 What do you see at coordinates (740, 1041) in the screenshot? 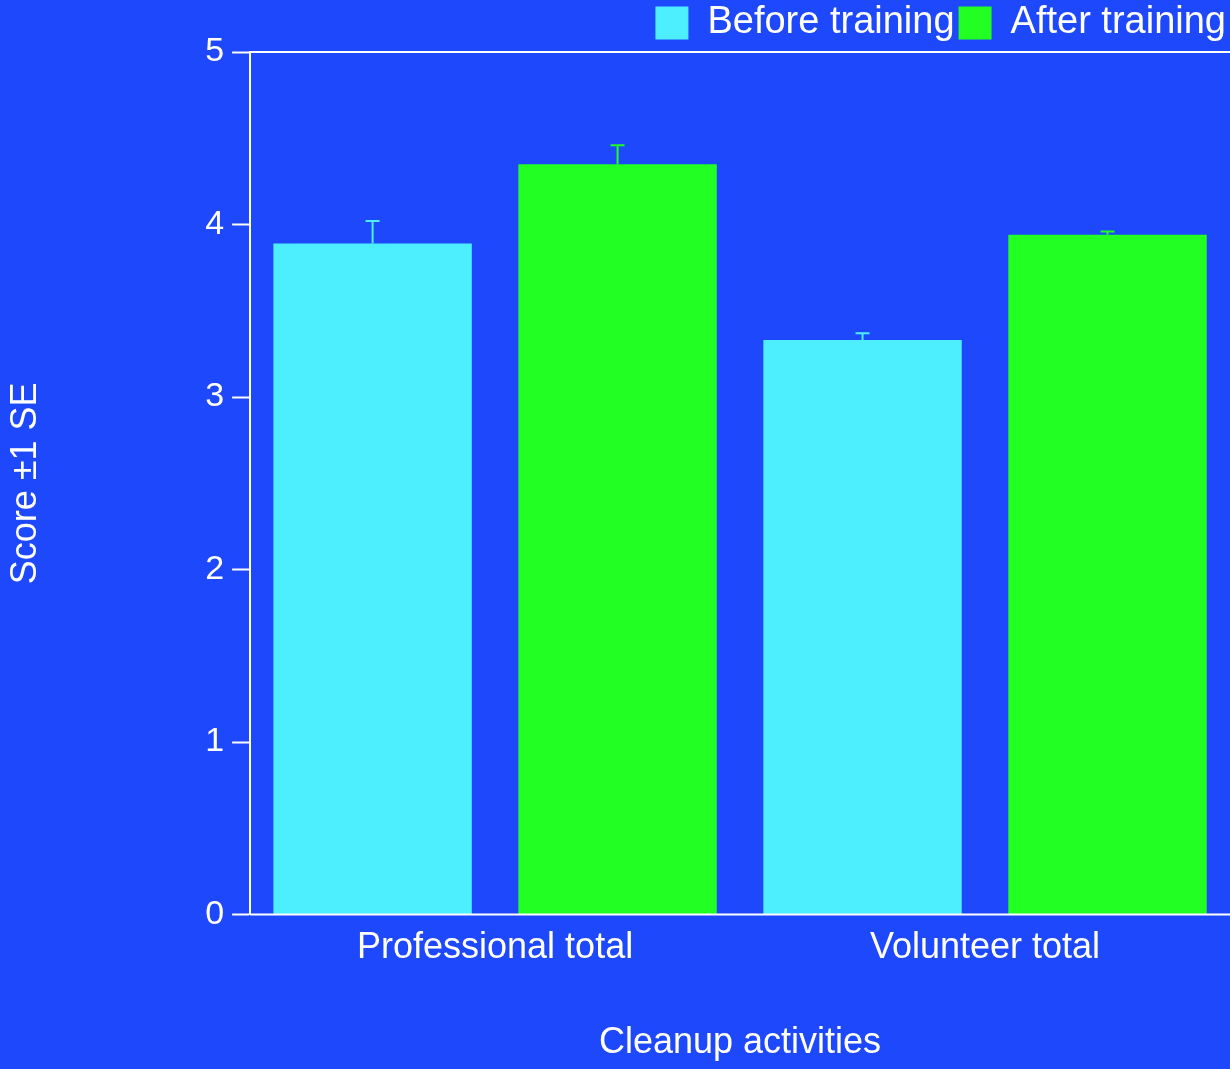
I see `x-axis-title: Cleanup activities` at bounding box center [740, 1041].